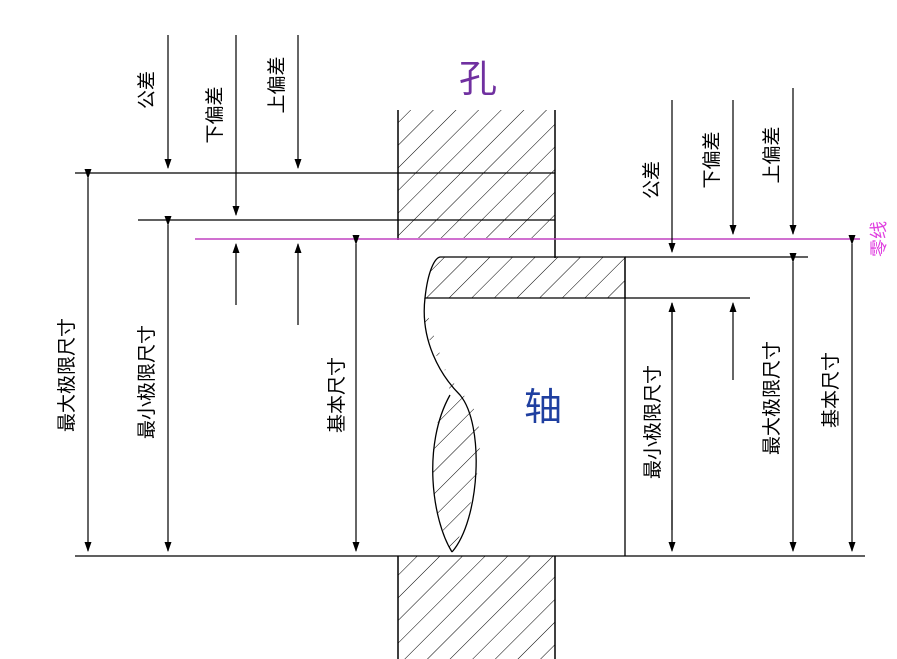 This screenshot has height=659, width=897. I want to click on left-min-limit-size-label: 最小极限尺寸, so click(147, 382).